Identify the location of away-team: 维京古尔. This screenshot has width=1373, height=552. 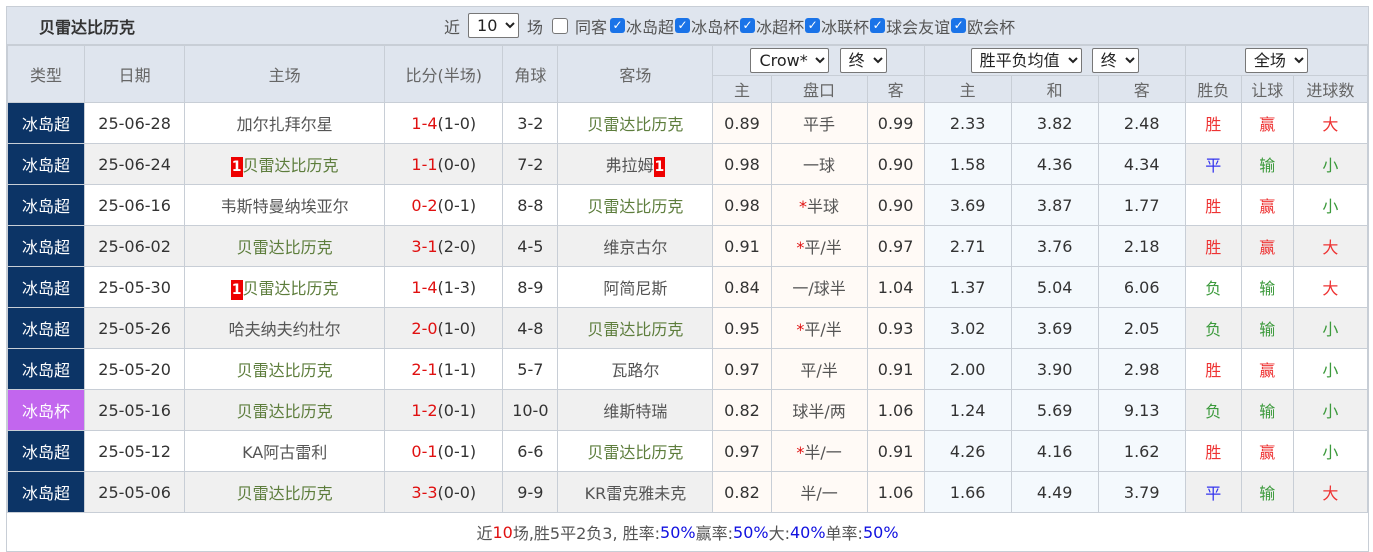
(635, 246).